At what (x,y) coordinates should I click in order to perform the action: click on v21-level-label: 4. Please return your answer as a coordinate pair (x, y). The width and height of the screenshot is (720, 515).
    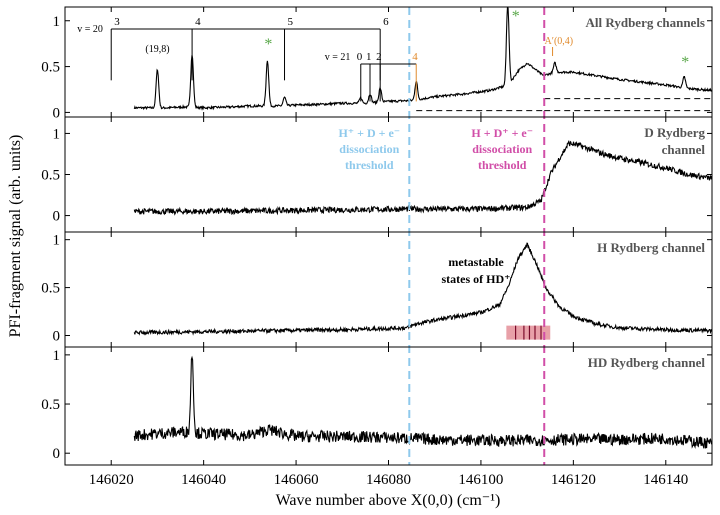
    Looking at the image, I should click on (415, 57).